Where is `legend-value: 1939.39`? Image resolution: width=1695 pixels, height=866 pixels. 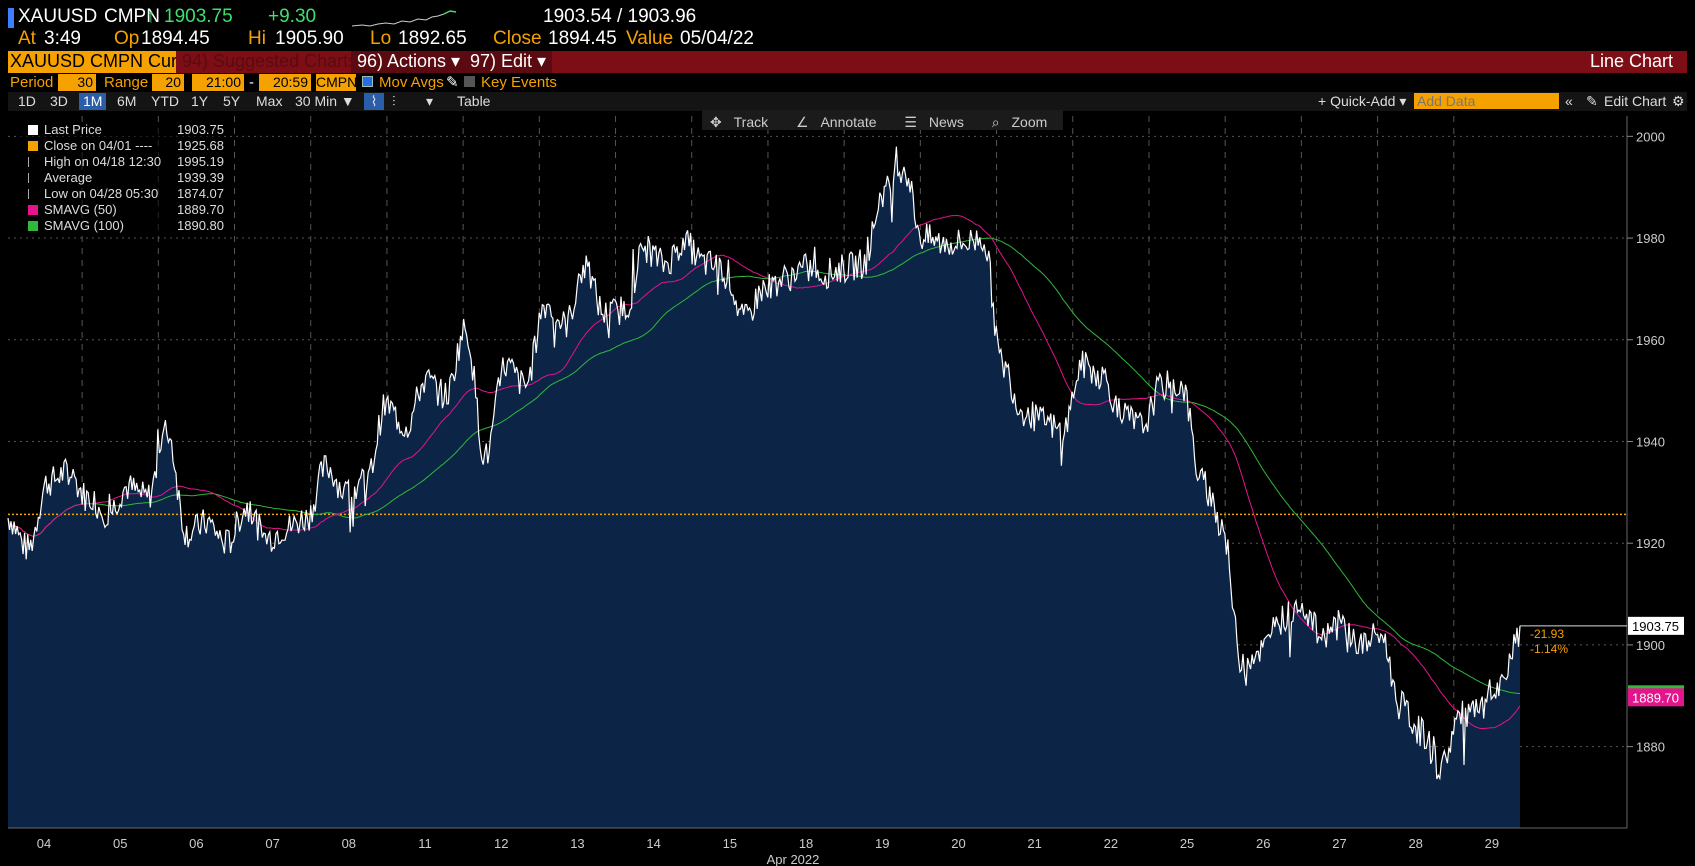 legend-value: 1939.39 is located at coordinates (200, 177).